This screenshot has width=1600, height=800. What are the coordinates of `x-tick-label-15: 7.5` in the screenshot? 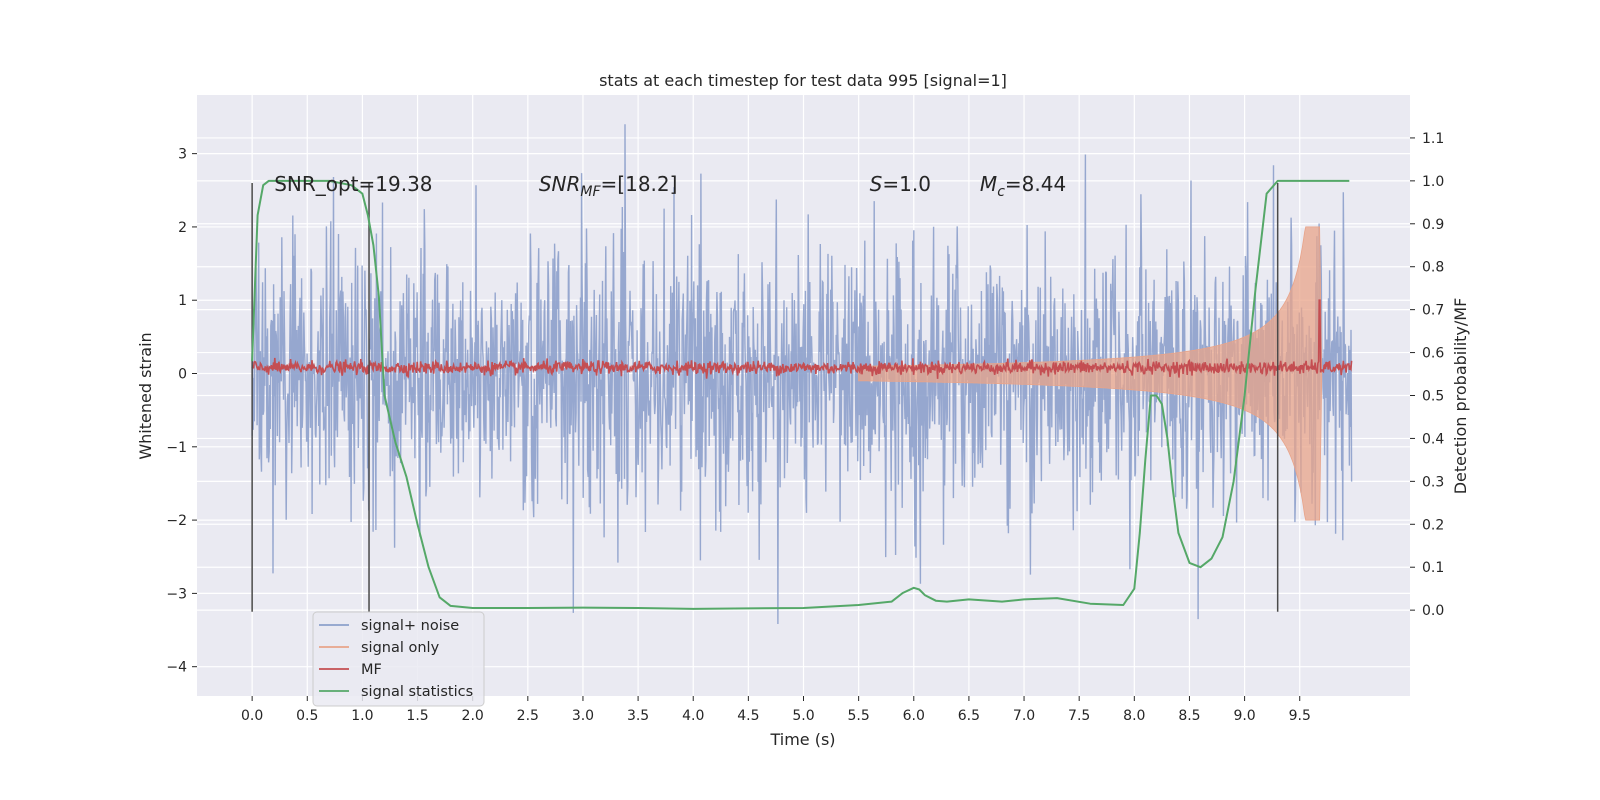 It's located at (1079, 716).